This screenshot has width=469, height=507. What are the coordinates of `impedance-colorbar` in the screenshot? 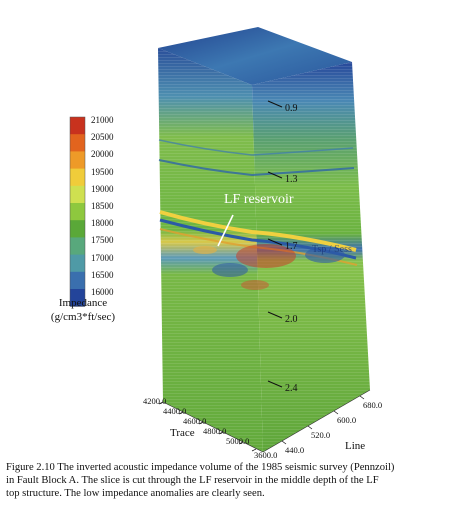 It's located at (77, 211).